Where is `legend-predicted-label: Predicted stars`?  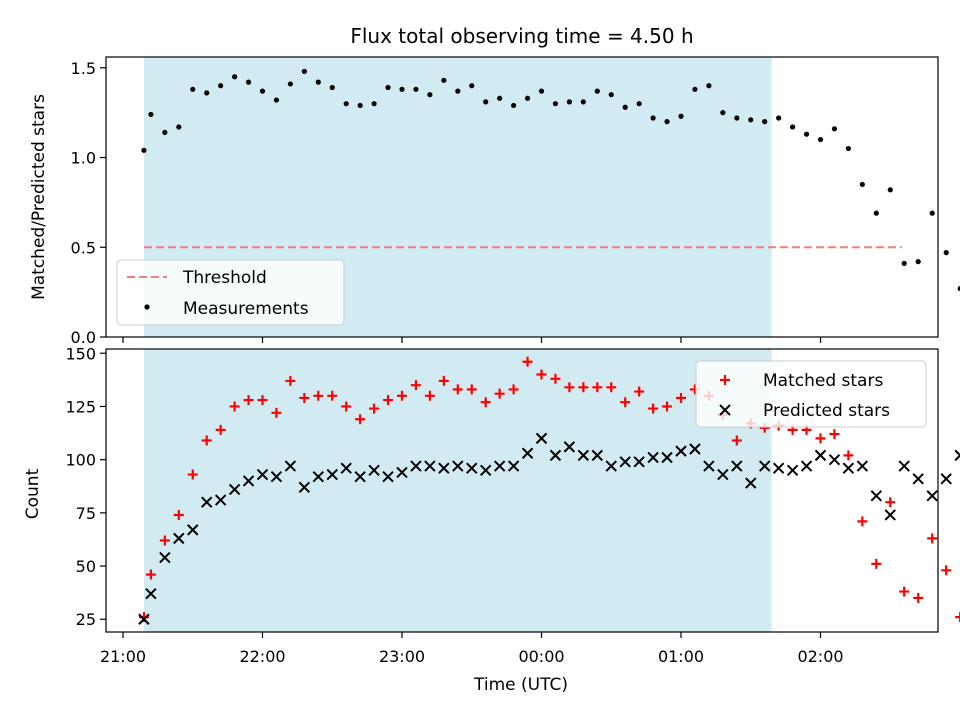
legend-predicted-label: Predicted stars is located at coordinates (826, 411).